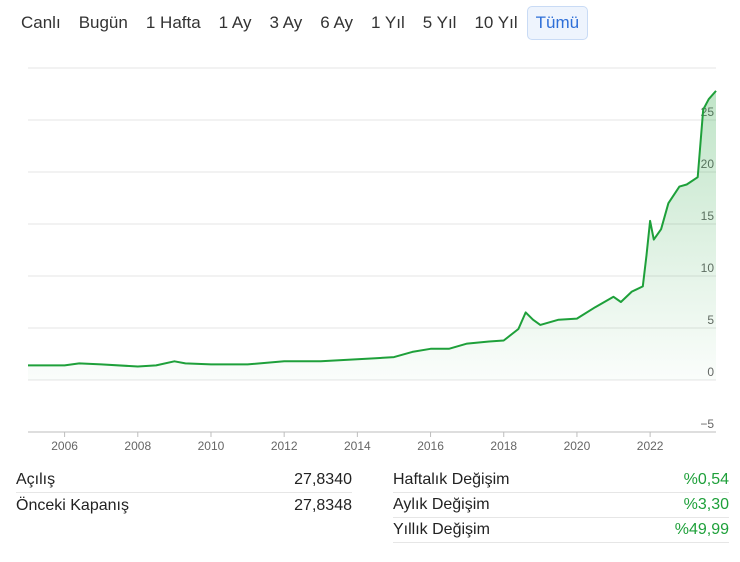 The image size is (740, 562). Describe the element at coordinates (323, 505) in the screenshot. I see `stat-onceki-value: 27,8348` at that location.